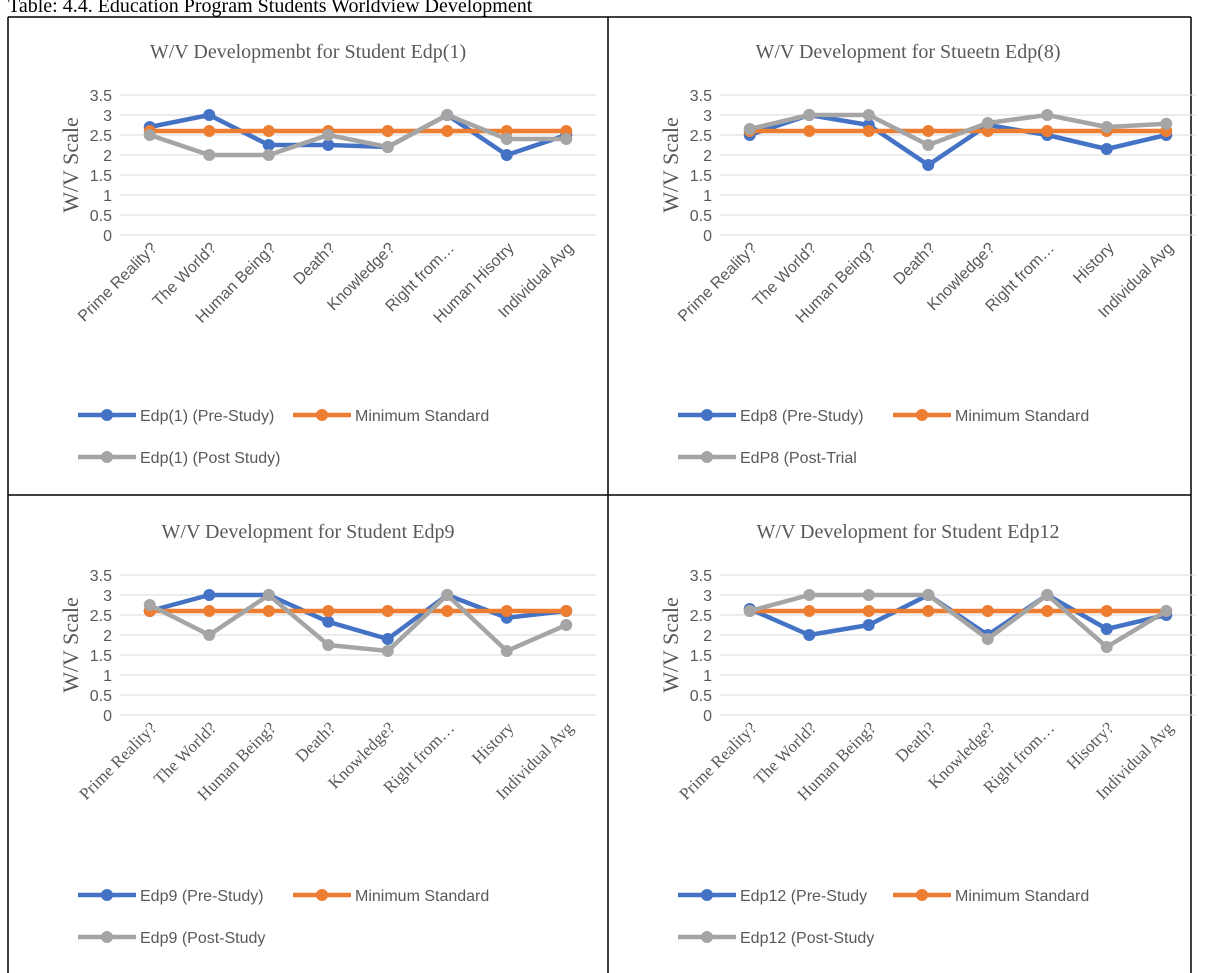 The width and height of the screenshot is (1206, 973). I want to click on legend-label: Edp(1) (Pre-Study), so click(207, 416).